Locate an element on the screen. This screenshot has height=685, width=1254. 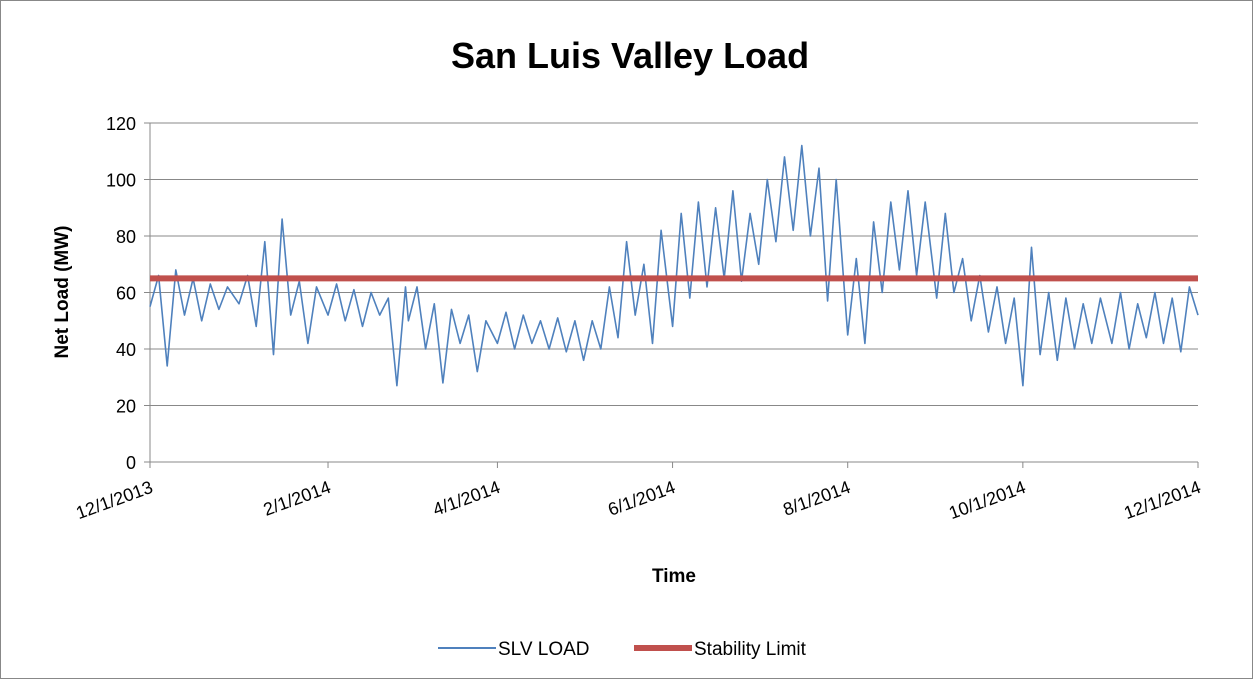
chart-title: San Luis Valley Load is located at coordinates (630, 55).